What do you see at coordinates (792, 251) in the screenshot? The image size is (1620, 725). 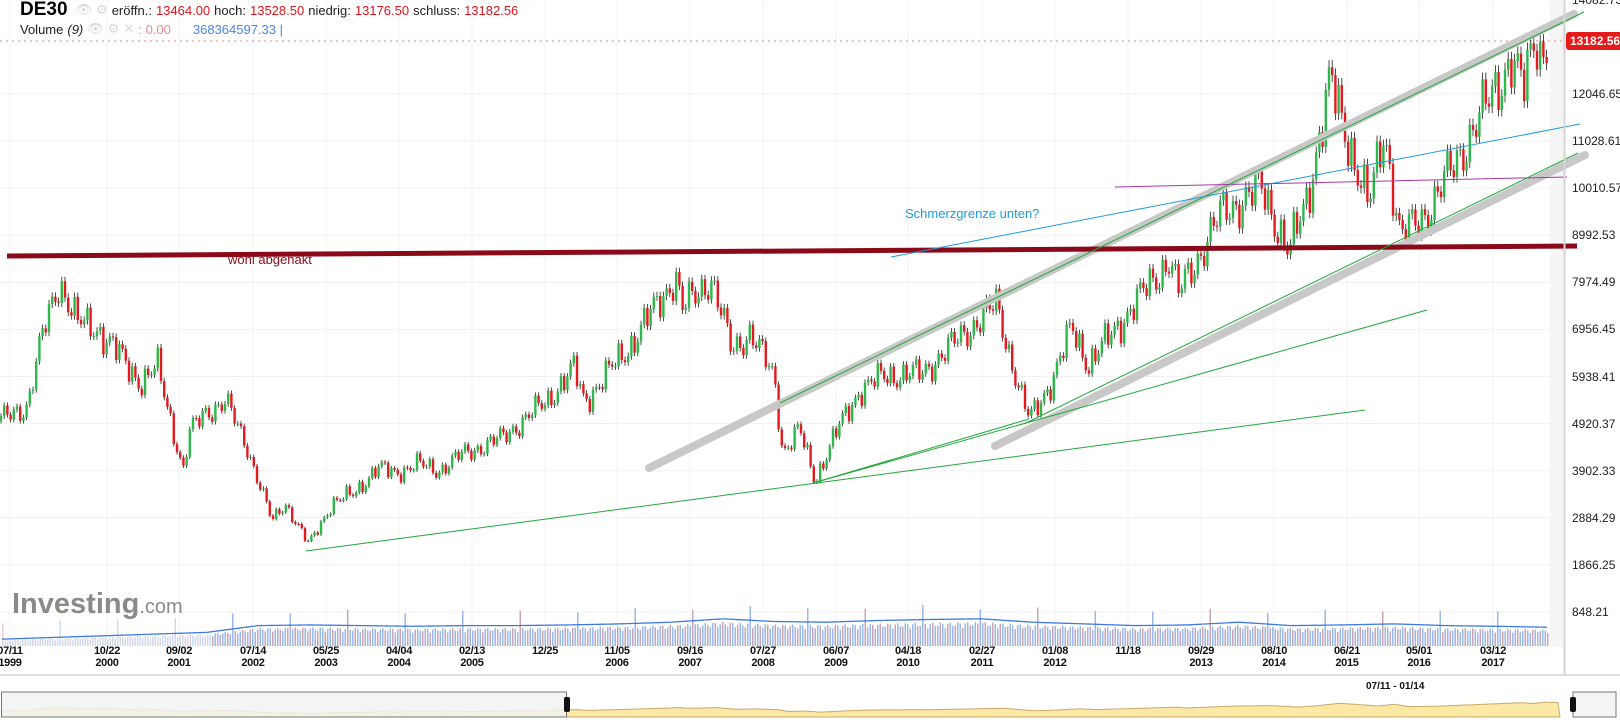 I see `resistance-line` at bounding box center [792, 251].